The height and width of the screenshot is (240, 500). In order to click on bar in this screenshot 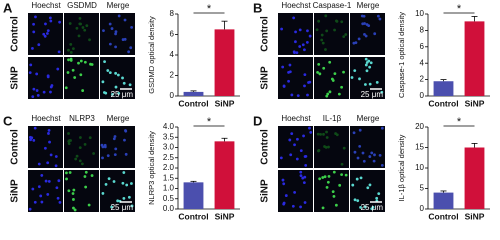, I will do `click(443, 200)`.